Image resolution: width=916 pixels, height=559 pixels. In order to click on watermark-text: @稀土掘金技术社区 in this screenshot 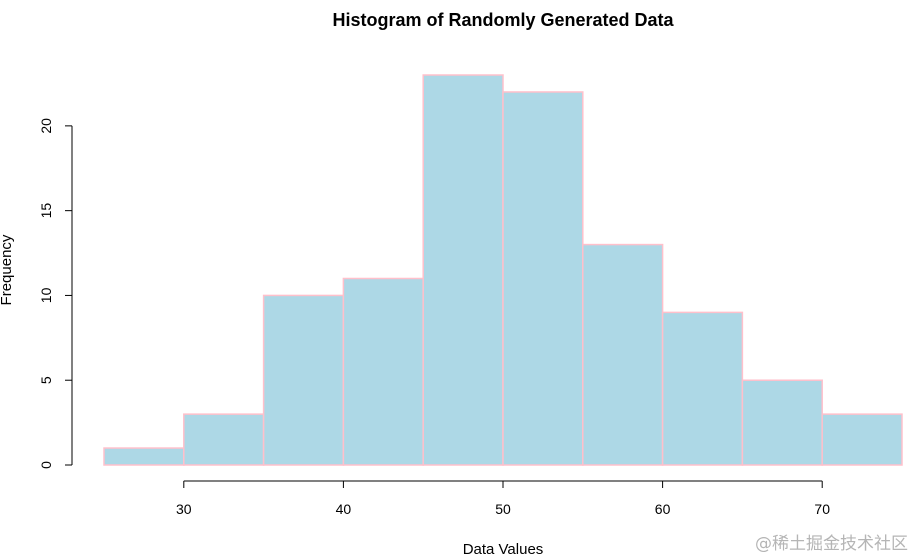, I will do `click(831, 544)`.